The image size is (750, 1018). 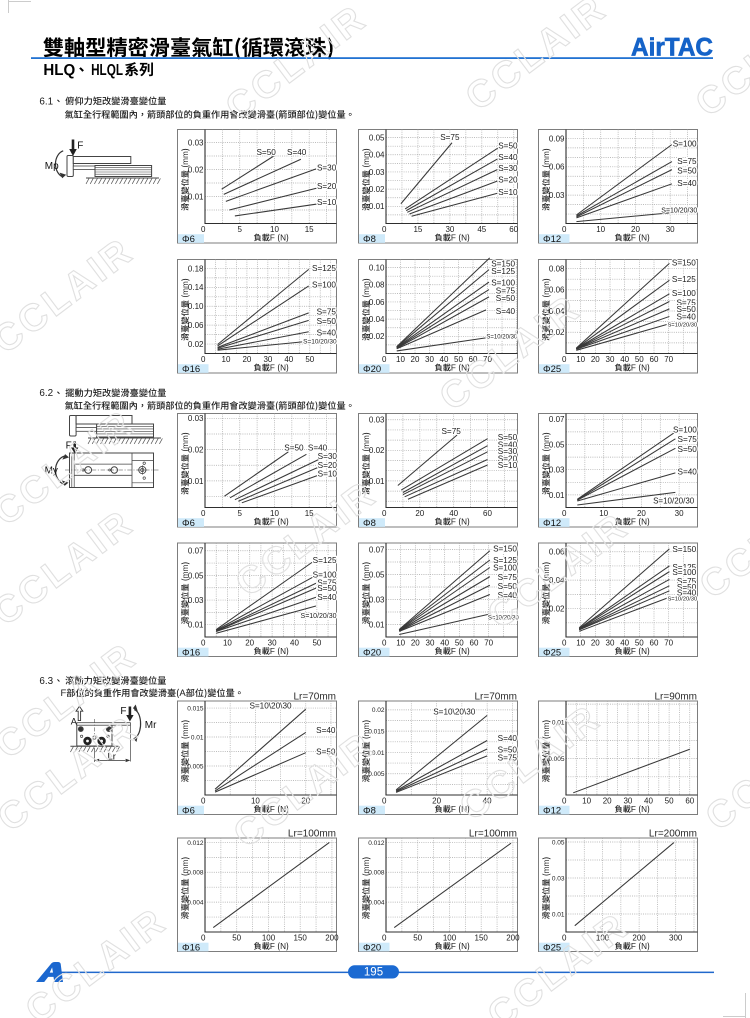 I want to click on svg-text: 5, so click(x=239, y=229).